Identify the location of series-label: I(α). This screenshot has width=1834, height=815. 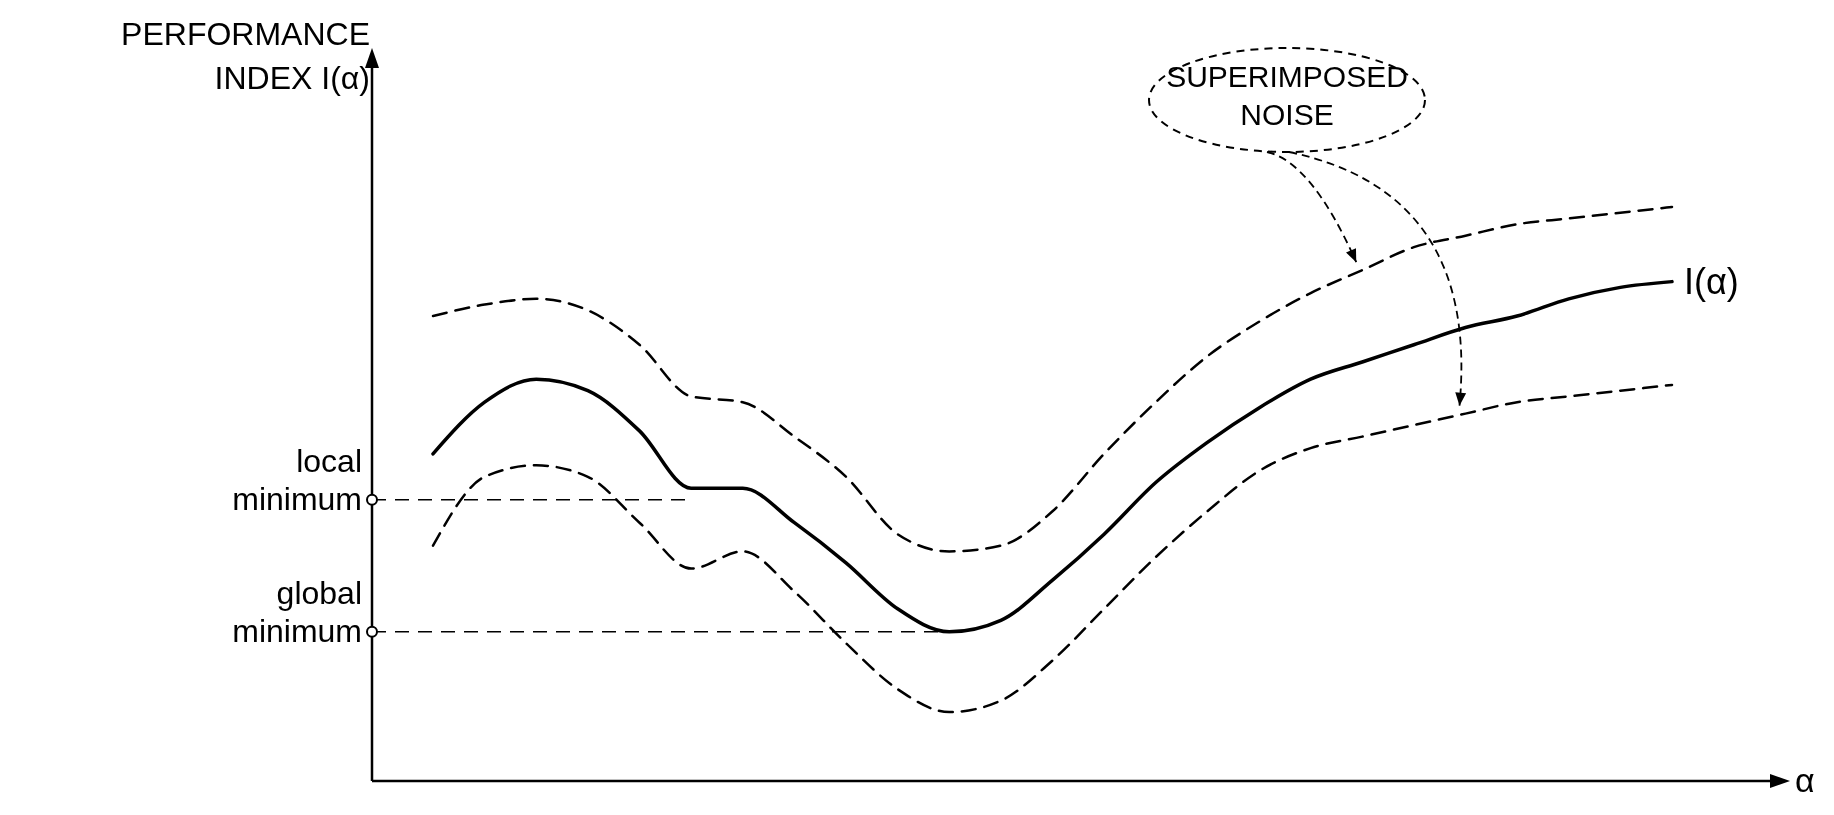
(1711, 281).